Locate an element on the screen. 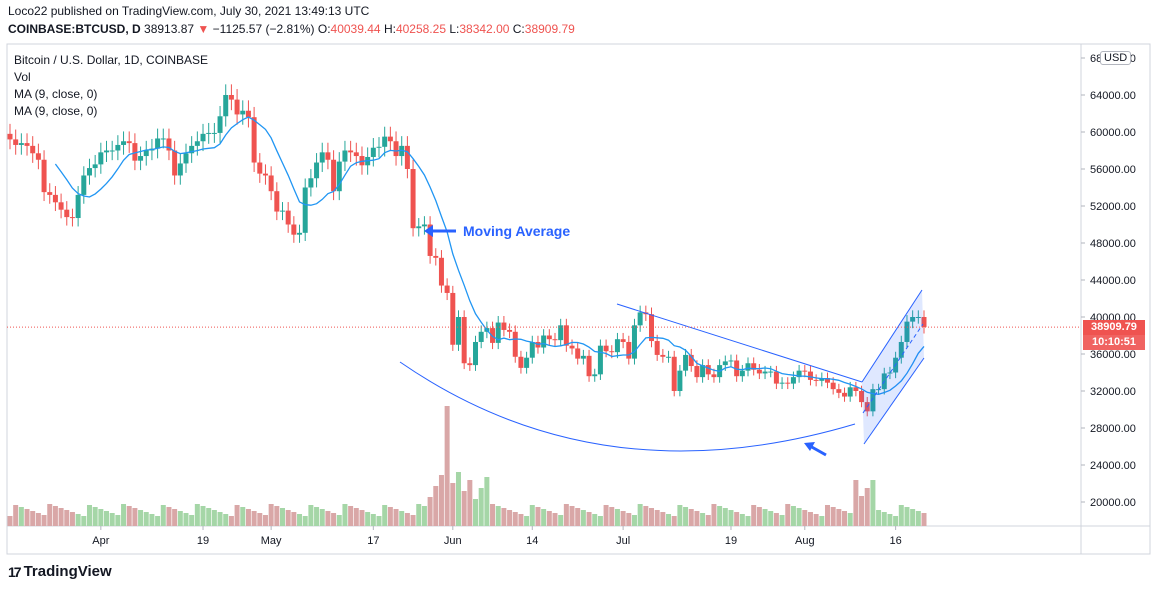  low-value: 38342.00 is located at coordinates (484, 29).